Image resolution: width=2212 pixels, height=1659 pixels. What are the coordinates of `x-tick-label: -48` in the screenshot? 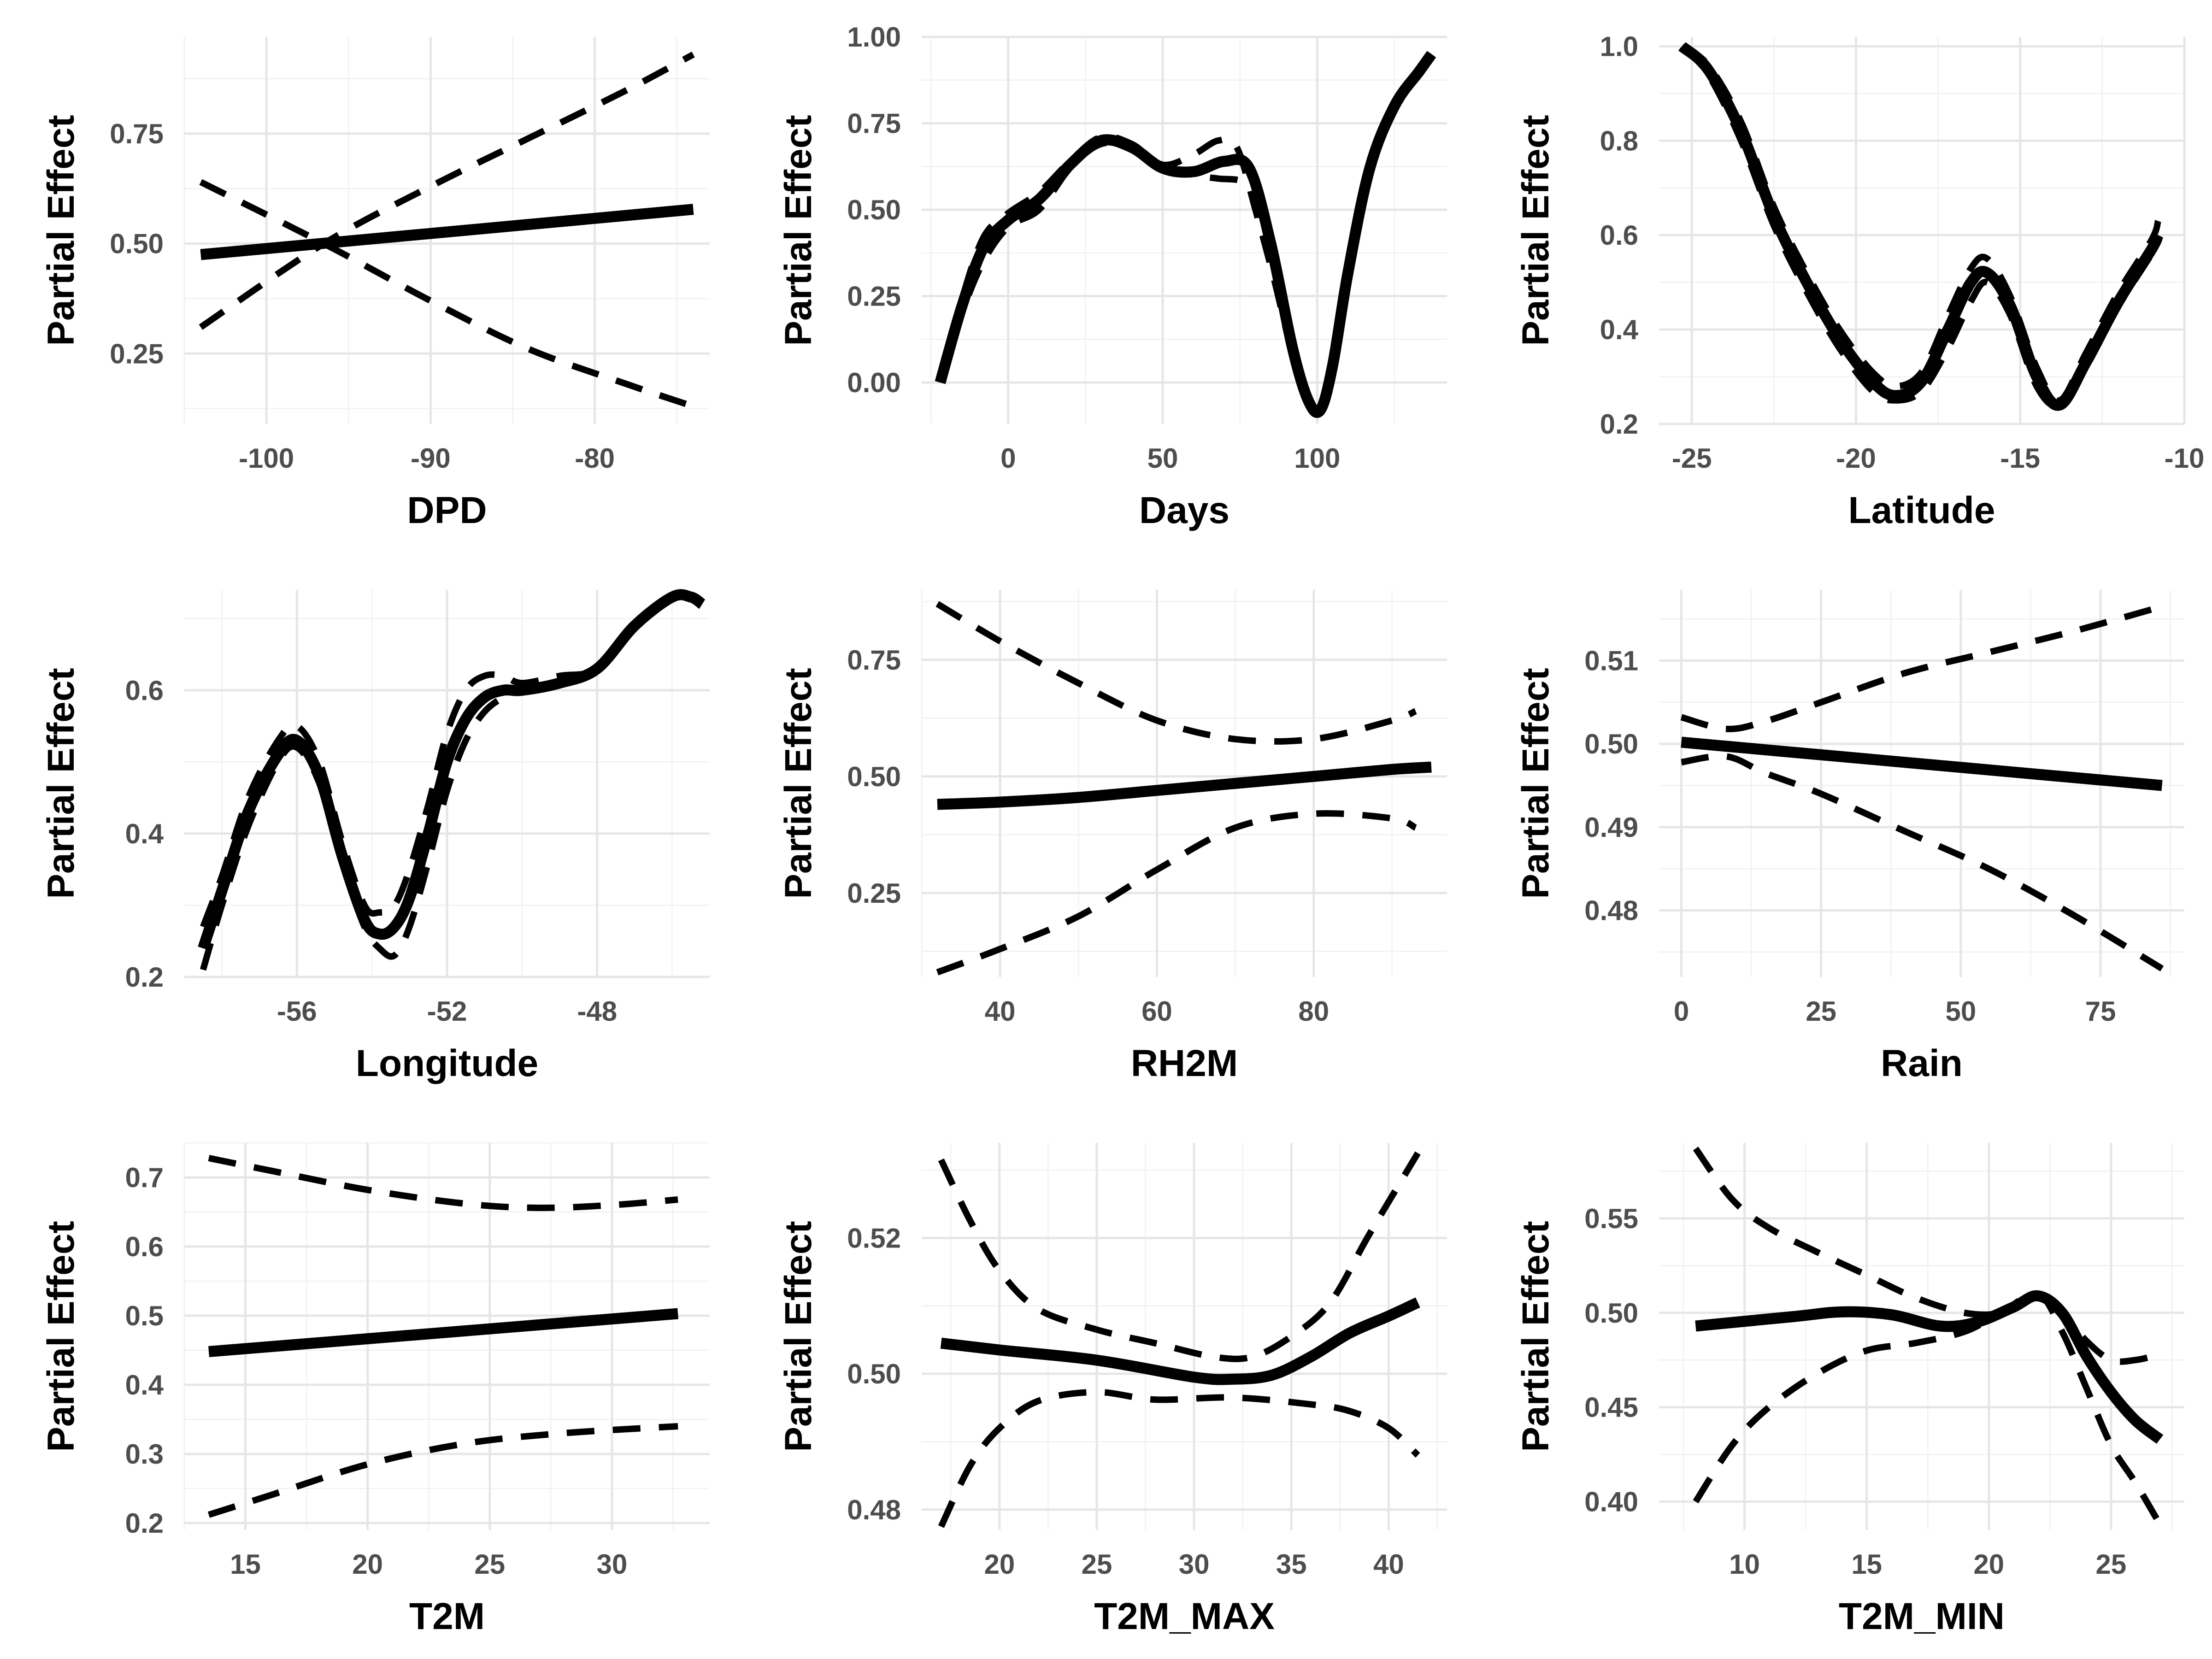 It's located at (597, 1011).